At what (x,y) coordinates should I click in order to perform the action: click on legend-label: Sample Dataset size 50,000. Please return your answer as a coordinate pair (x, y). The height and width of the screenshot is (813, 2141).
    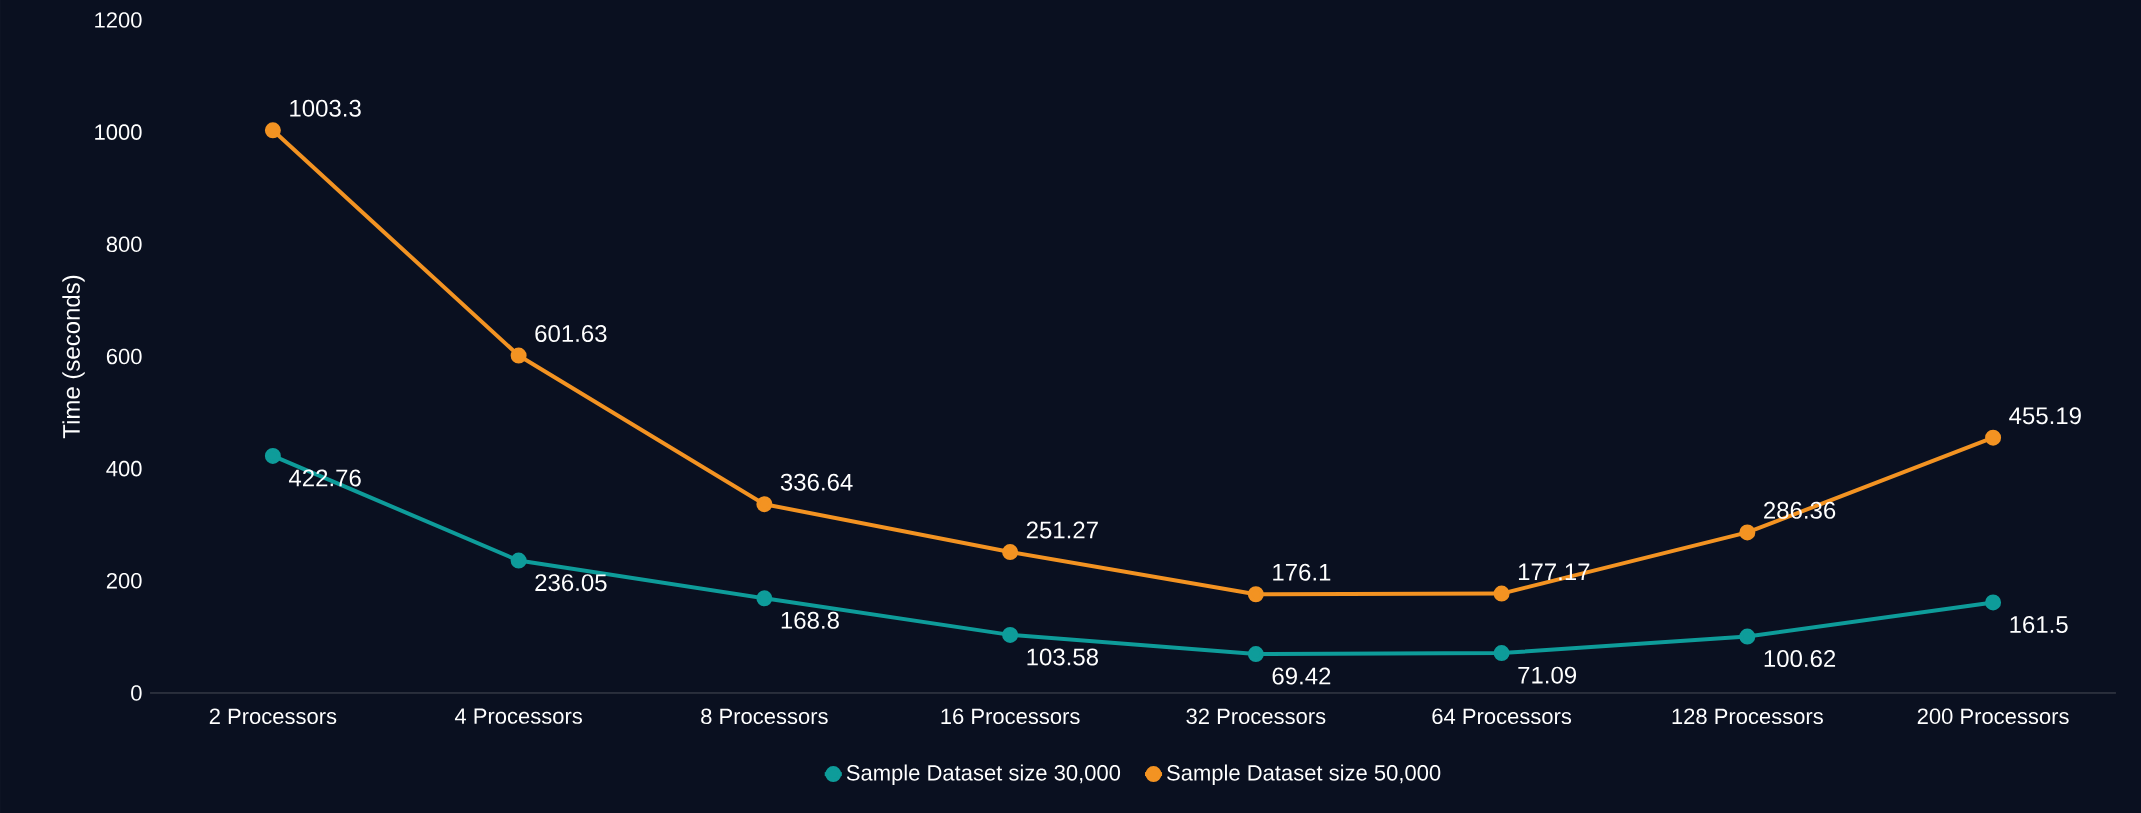
    Looking at the image, I should click on (1304, 774).